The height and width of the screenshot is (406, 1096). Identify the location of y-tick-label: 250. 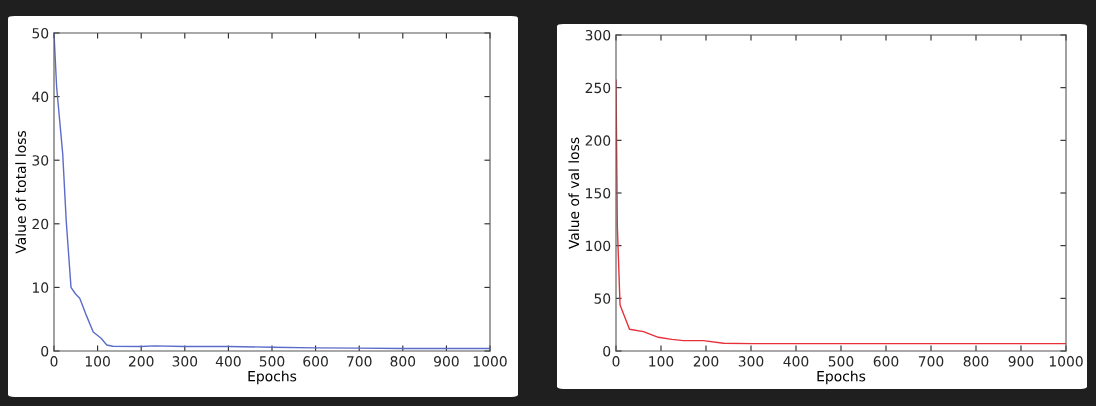
(598, 88).